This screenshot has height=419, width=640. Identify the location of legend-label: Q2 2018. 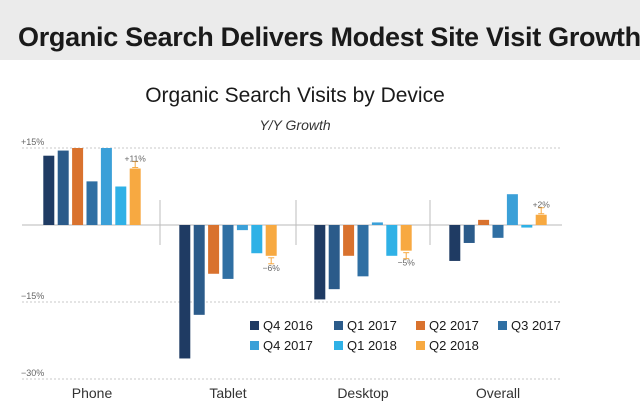
(454, 345).